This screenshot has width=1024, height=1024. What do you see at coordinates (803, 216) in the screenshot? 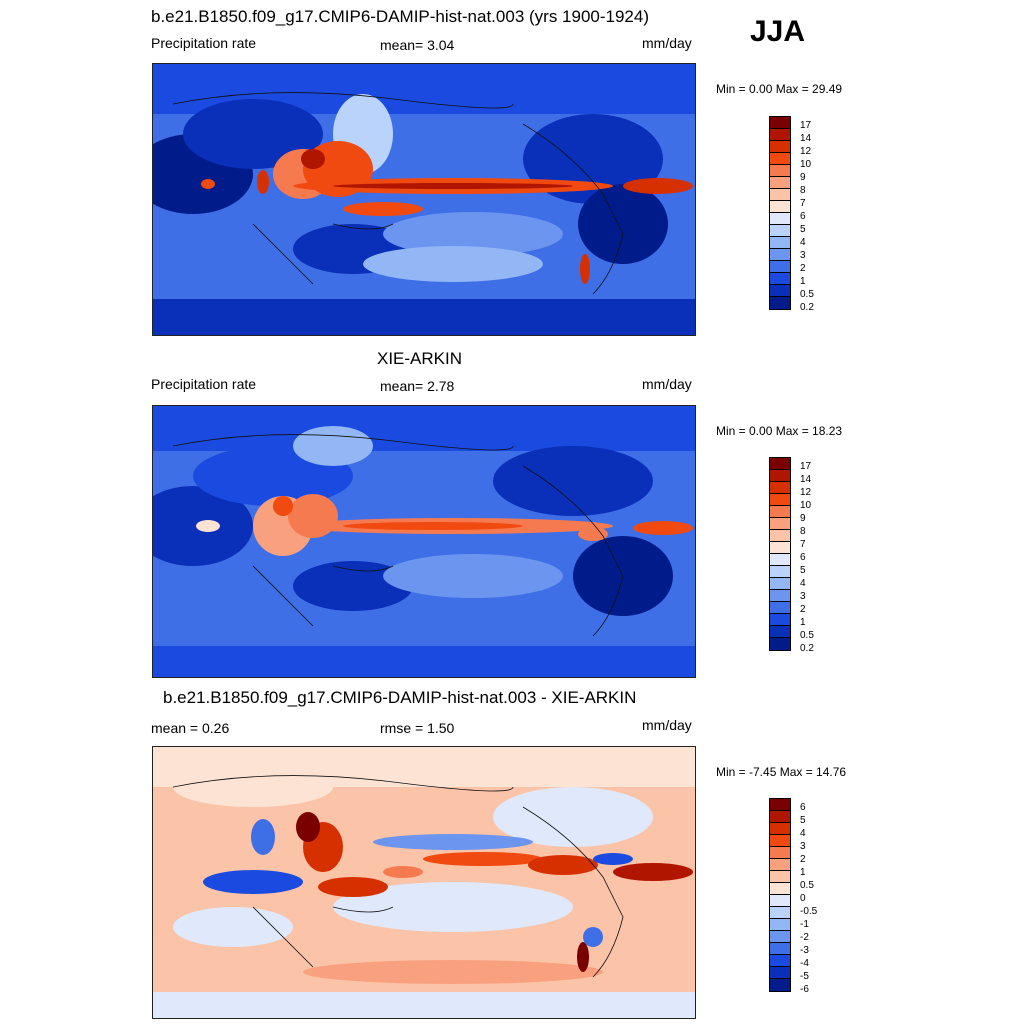
I see `panel1-colorbar-tick: 6` at bounding box center [803, 216].